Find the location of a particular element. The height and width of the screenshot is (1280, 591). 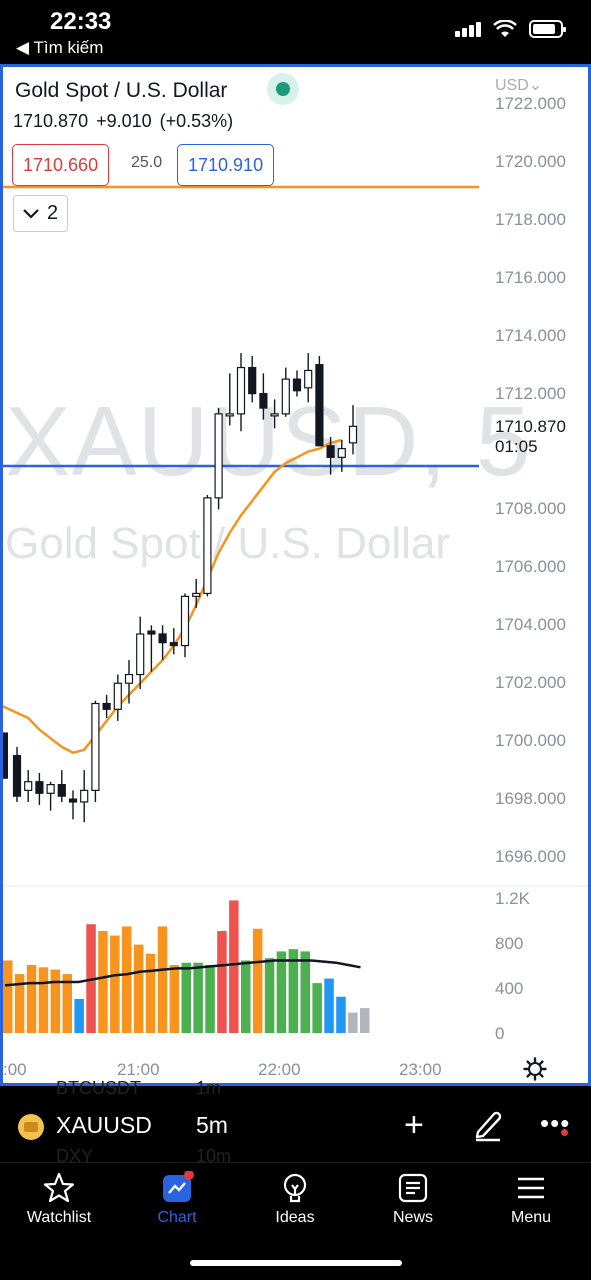

currency-selector: USD⌄ is located at coordinates (519, 85).